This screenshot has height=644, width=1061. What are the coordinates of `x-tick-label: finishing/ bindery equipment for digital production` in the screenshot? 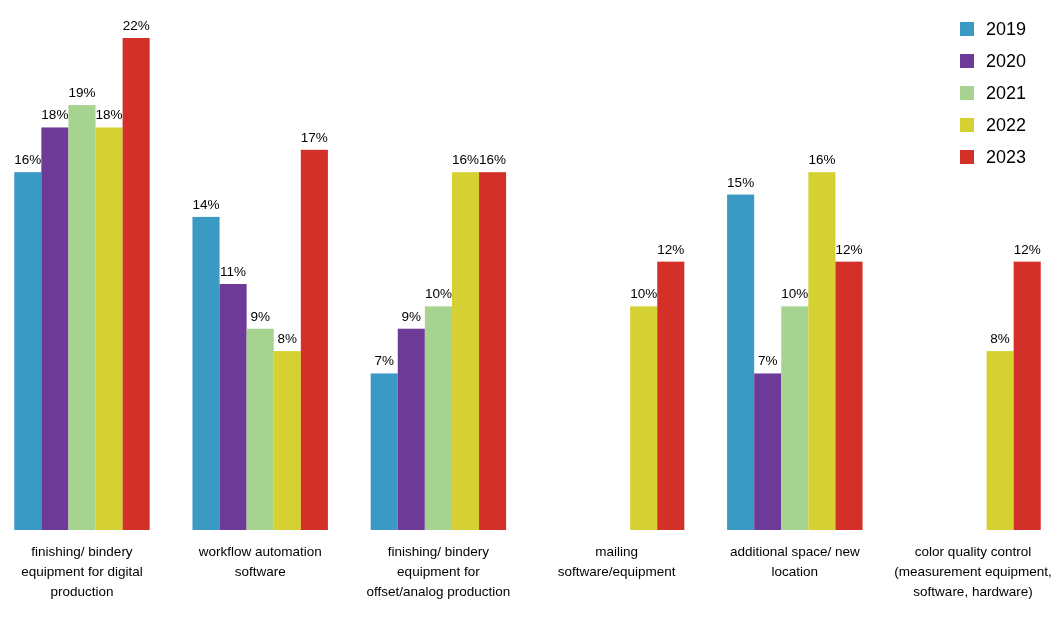 It's located at (82, 571).